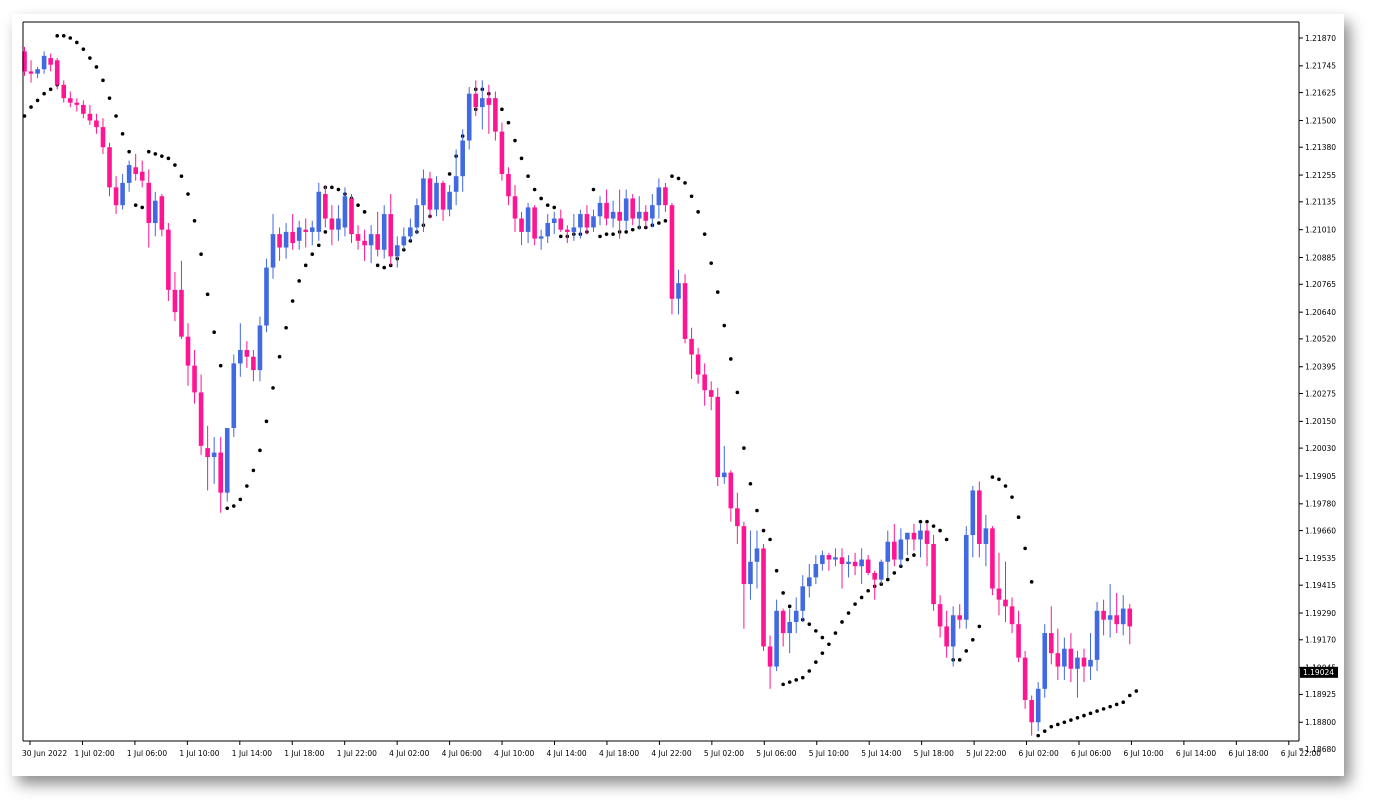 The image size is (1380, 808). I want to click on price-tick-label: 1.18800, so click(1320, 722).